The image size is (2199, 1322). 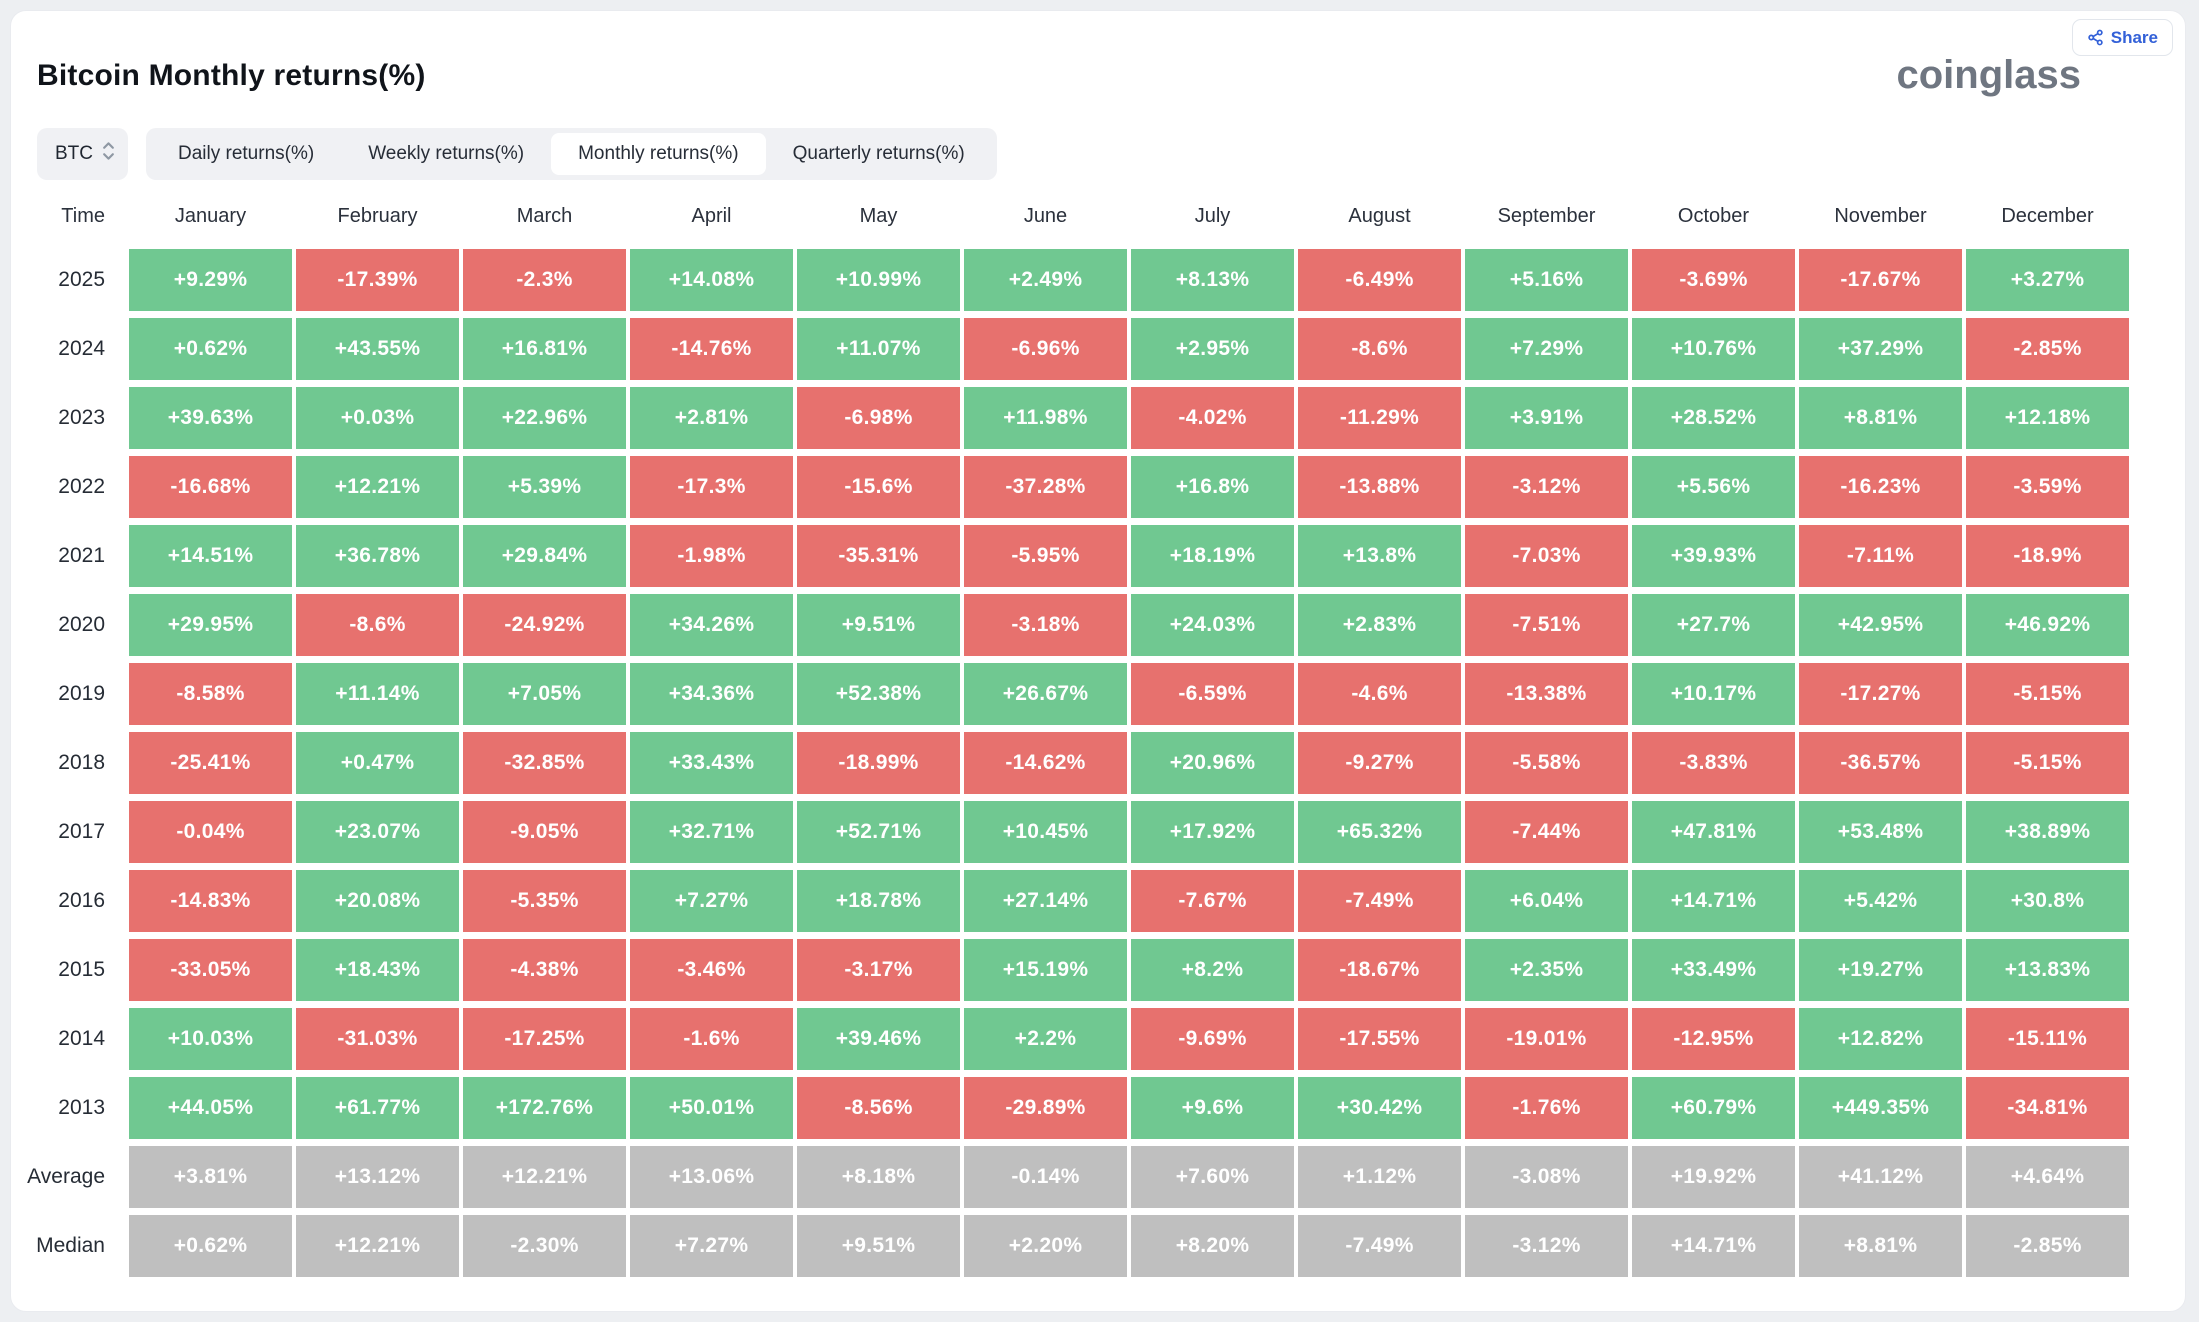 I want to click on return-cell: +11.14%, so click(x=377, y=694).